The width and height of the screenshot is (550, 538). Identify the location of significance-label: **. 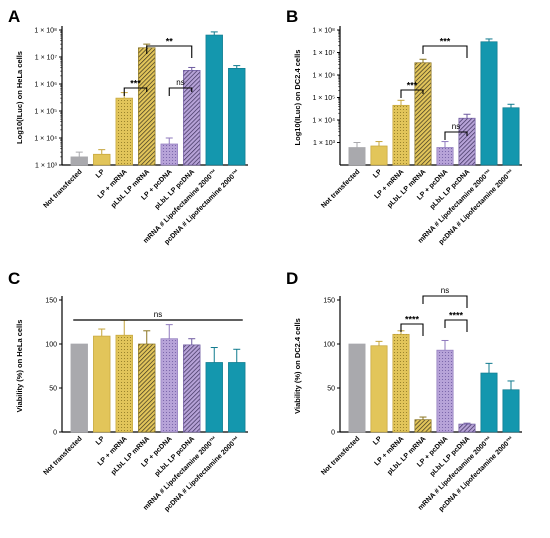
(170, 42).